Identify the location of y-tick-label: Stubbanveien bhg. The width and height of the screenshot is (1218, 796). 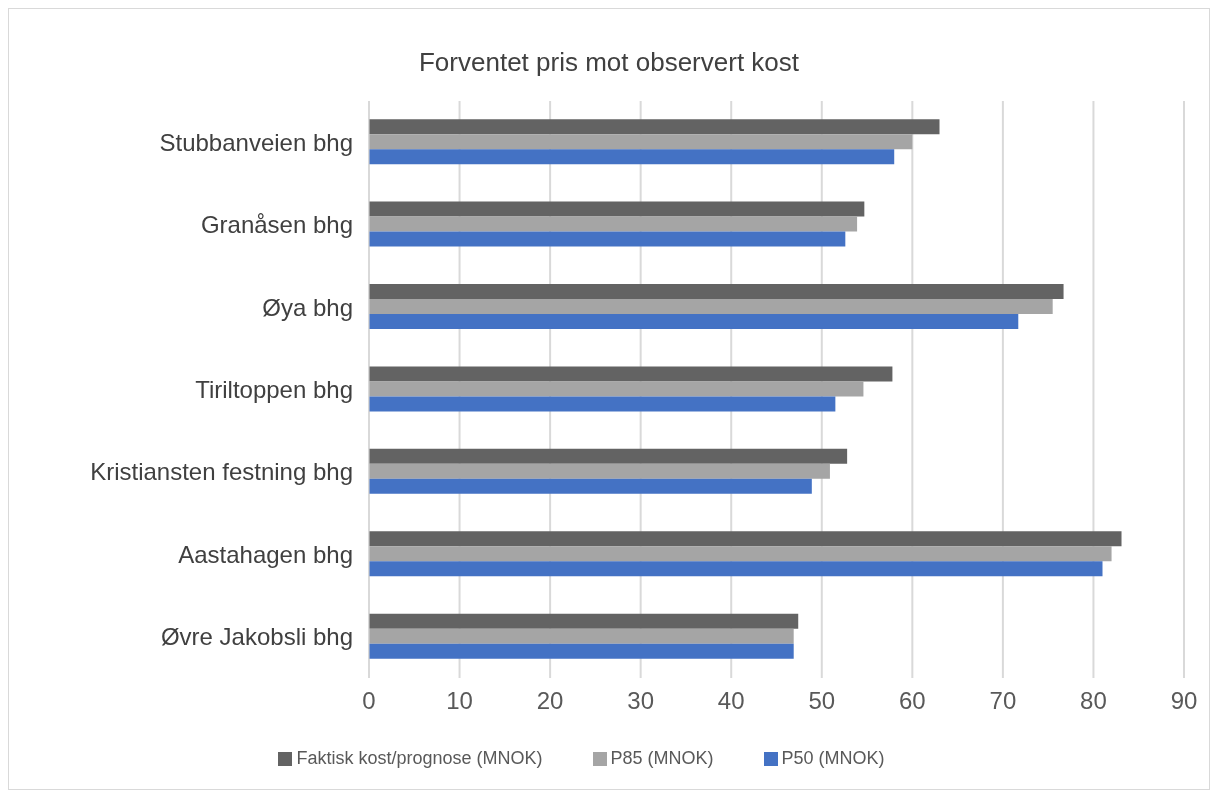
(256, 142).